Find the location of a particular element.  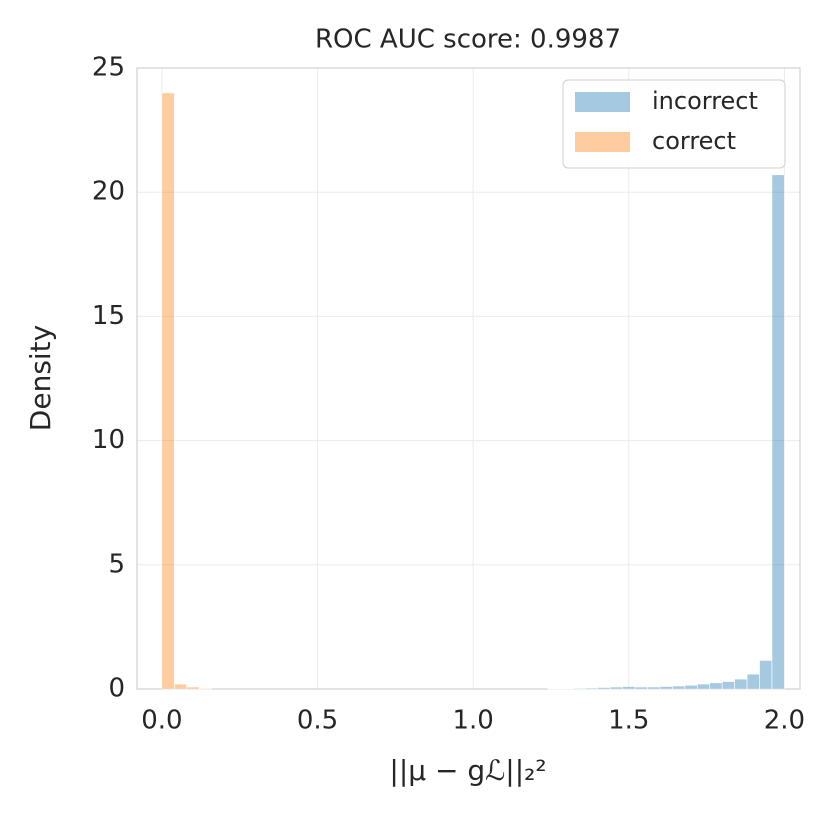

y-axis-label: Density is located at coordinates (40, 378).